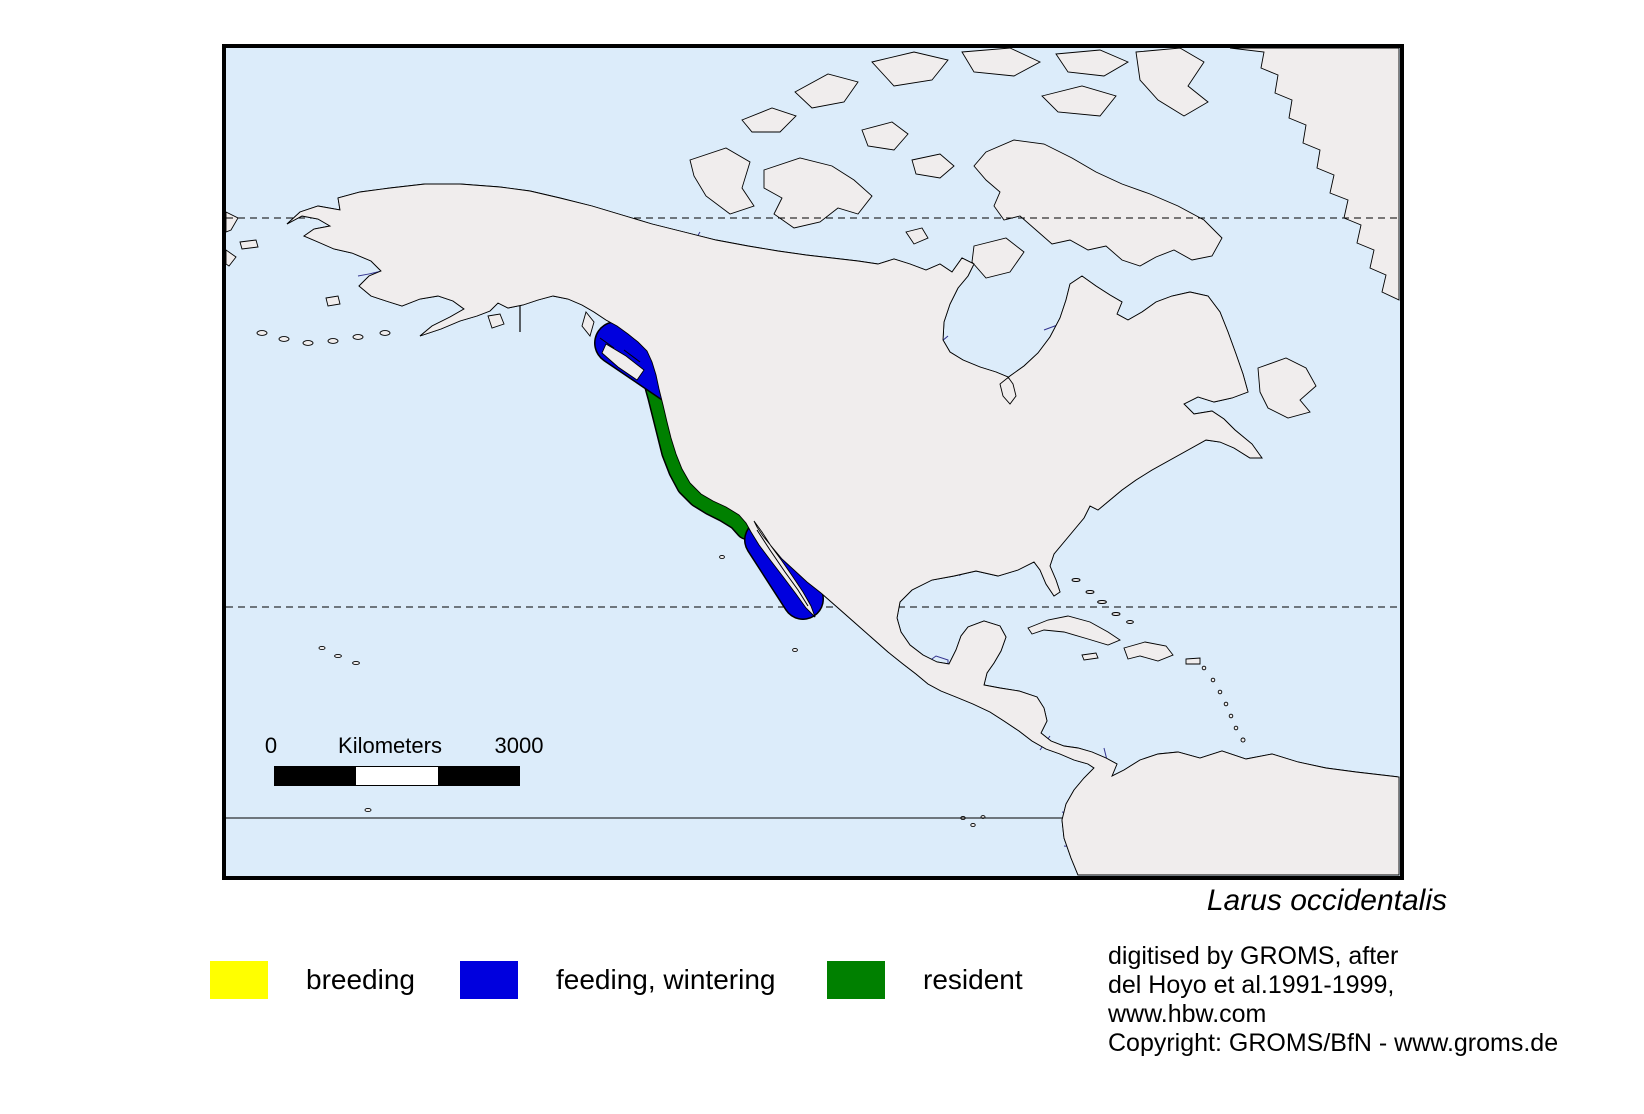 Image resolution: width=1644 pixels, height=1114 pixels. What do you see at coordinates (360, 979) in the screenshot?
I see `legend-label-breeding: breeding` at bounding box center [360, 979].